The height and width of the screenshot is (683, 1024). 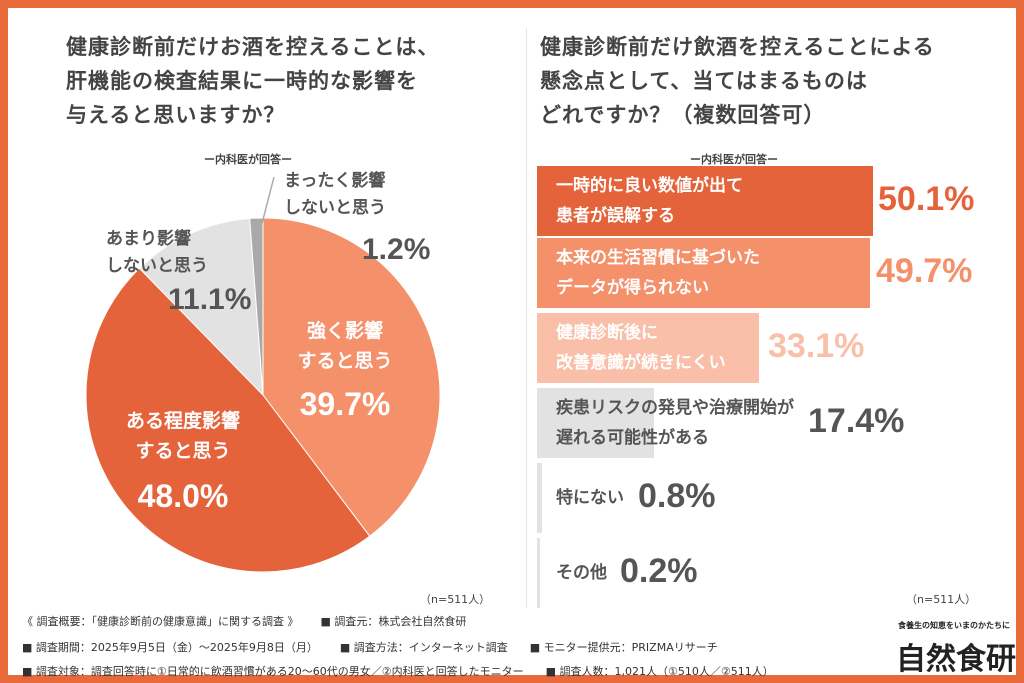 I want to click on bar-value: 49.7%, so click(x=924, y=271).